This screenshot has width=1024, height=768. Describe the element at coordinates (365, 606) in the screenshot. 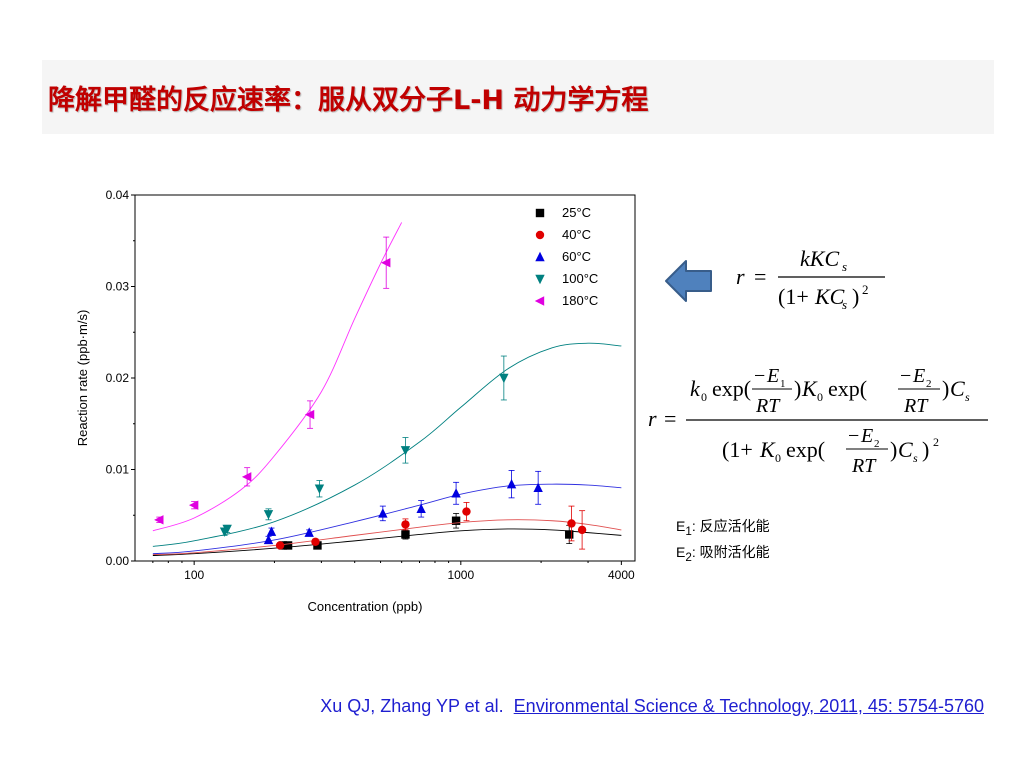

I see `x-axis-label: Concentration (ppb)` at that location.